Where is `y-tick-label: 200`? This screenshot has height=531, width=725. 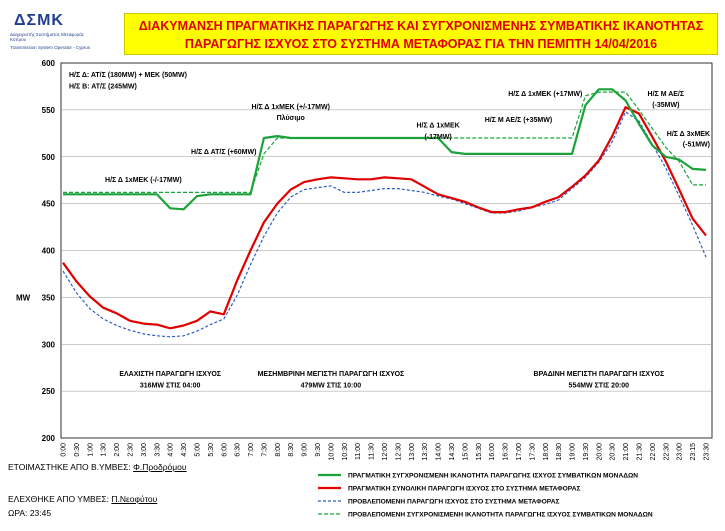 y-tick-label: 200 is located at coordinates (49, 438).